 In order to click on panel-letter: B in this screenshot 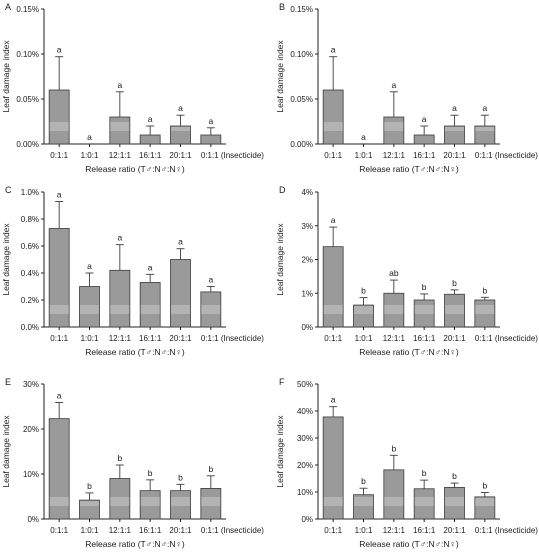, I will do `click(282, 7)`.